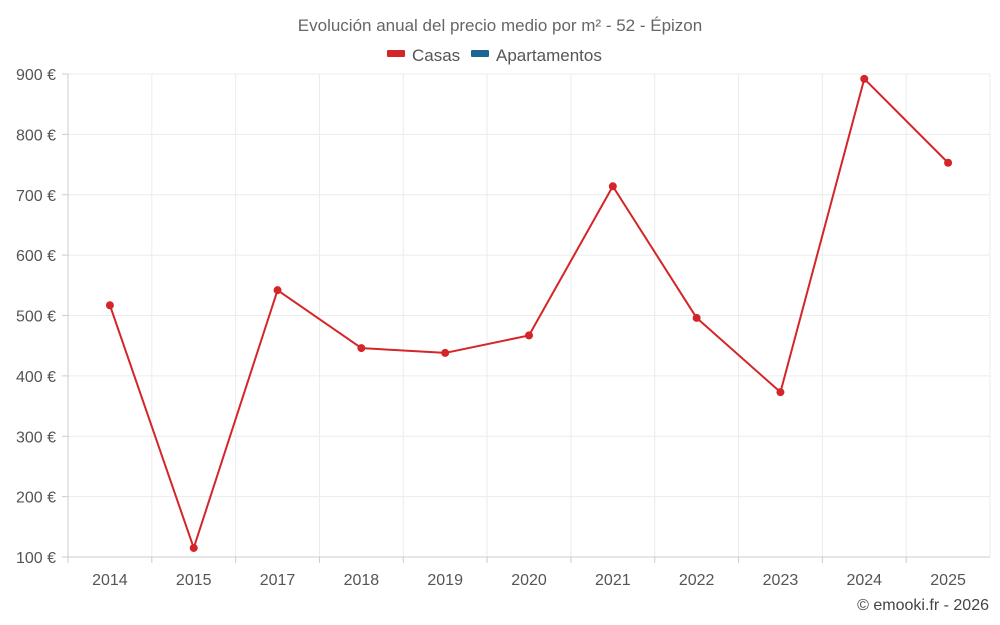 This screenshot has height=625, width=1000. I want to click on y-tick-label: 300 €, so click(36, 437).